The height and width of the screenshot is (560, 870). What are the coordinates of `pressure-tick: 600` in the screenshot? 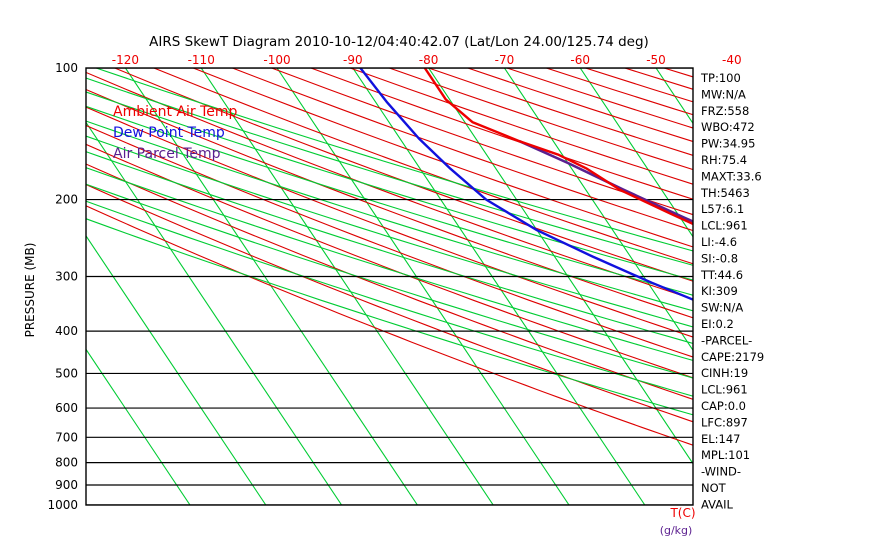 It's located at (66, 408).